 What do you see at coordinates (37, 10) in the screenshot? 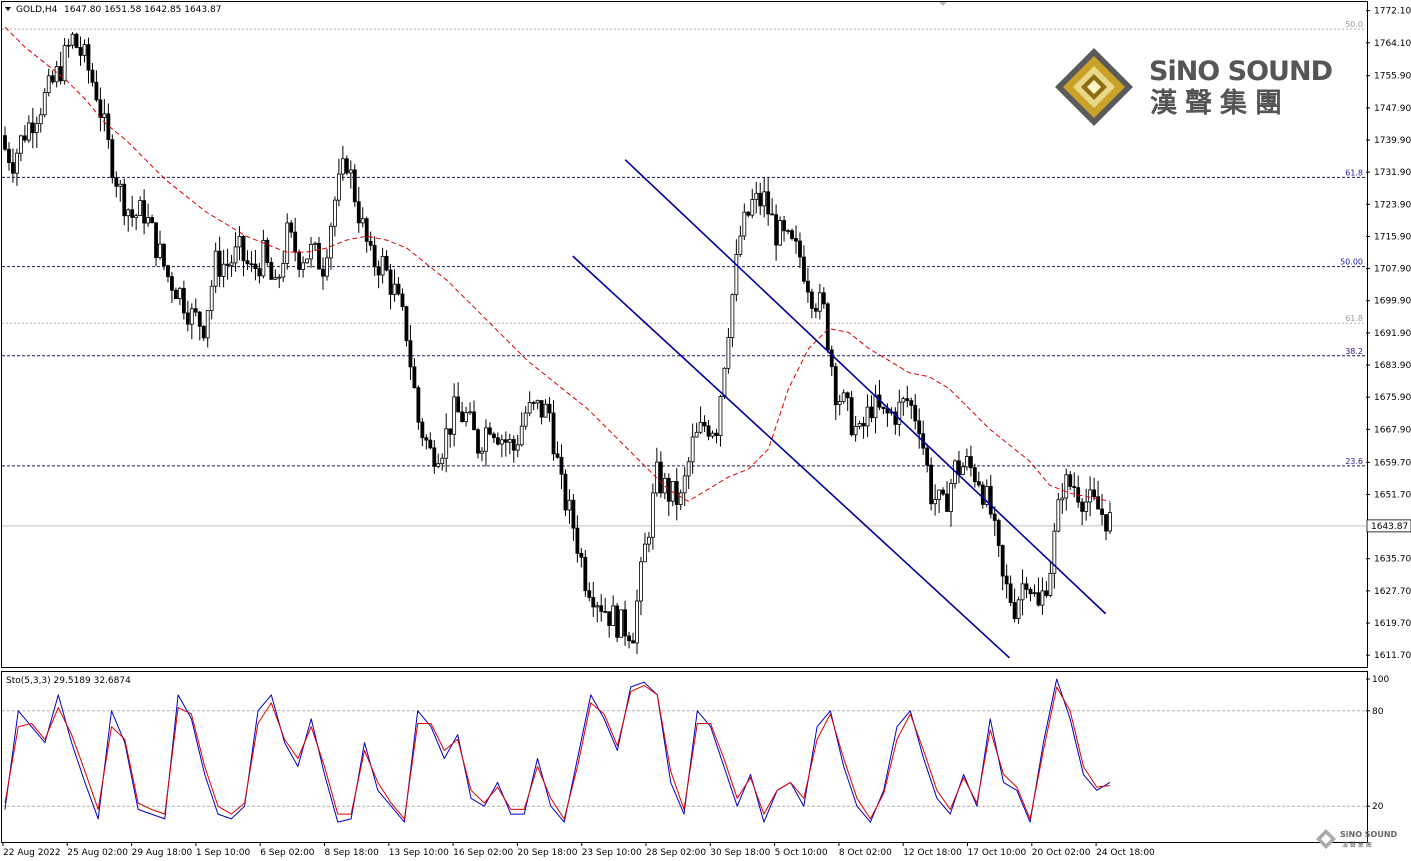
I see `symbol-label: GOLD,H4` at bounding box center [37, 10].